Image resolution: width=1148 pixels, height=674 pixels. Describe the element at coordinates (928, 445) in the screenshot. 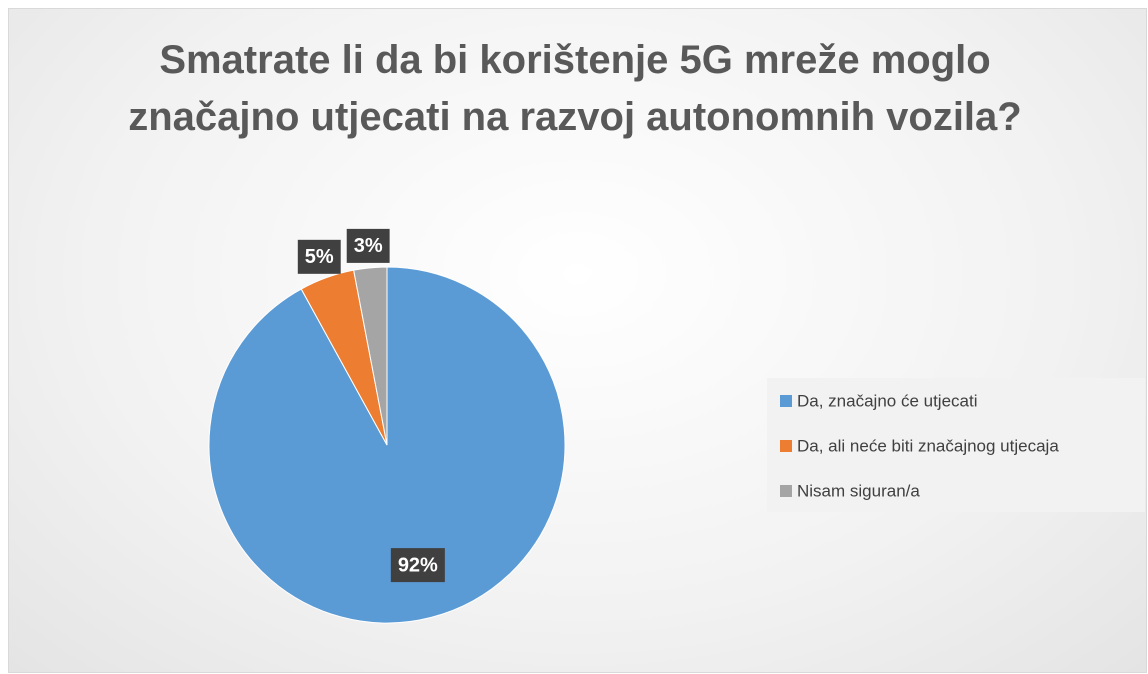

I see `legend-label: Da, ali neće biti značajnog utjecaja` at that location.